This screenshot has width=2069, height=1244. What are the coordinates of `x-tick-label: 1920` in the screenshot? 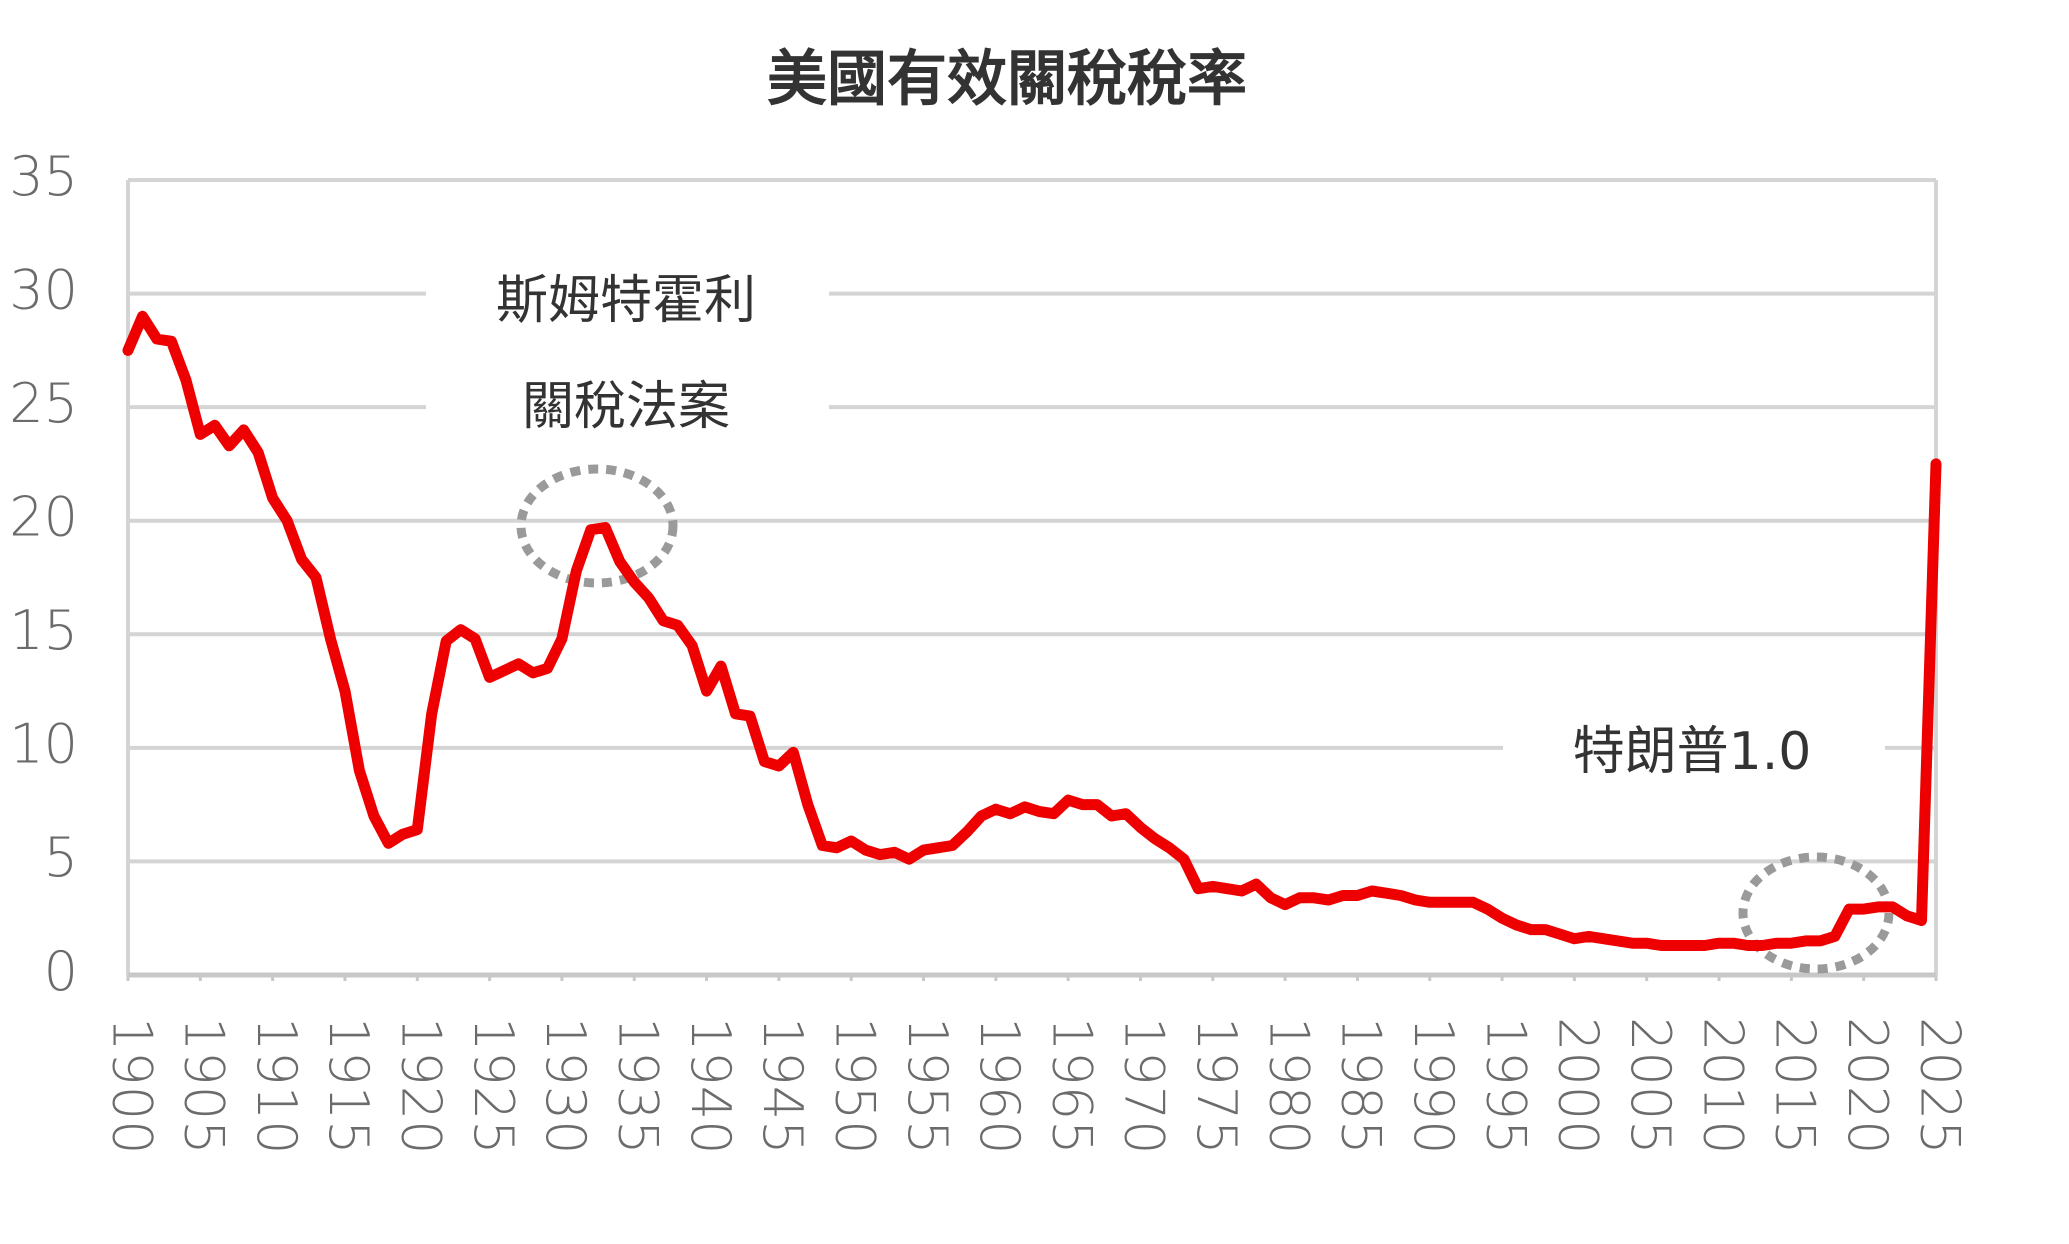 It's located at (421, 1085).